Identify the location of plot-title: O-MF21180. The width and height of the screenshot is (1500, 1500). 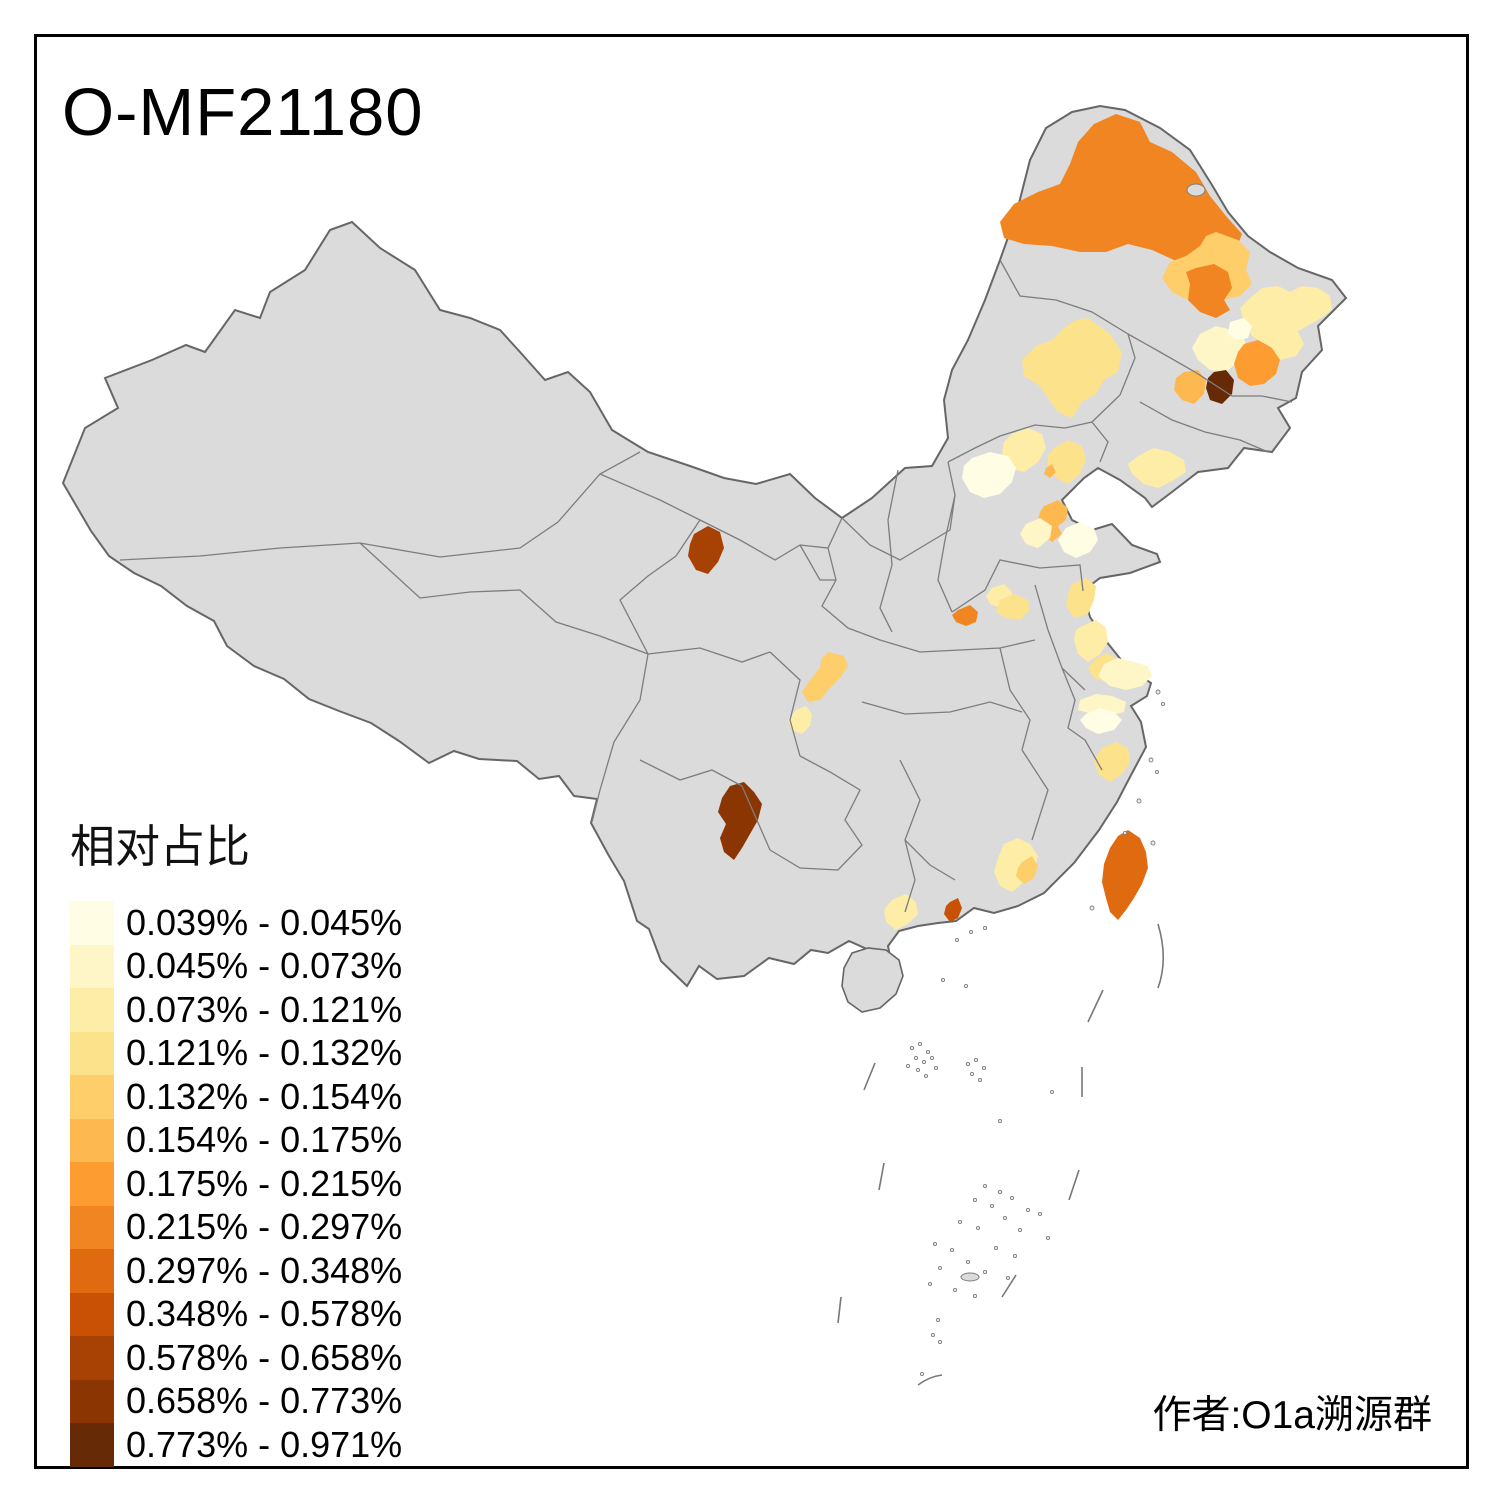
(243, 112).